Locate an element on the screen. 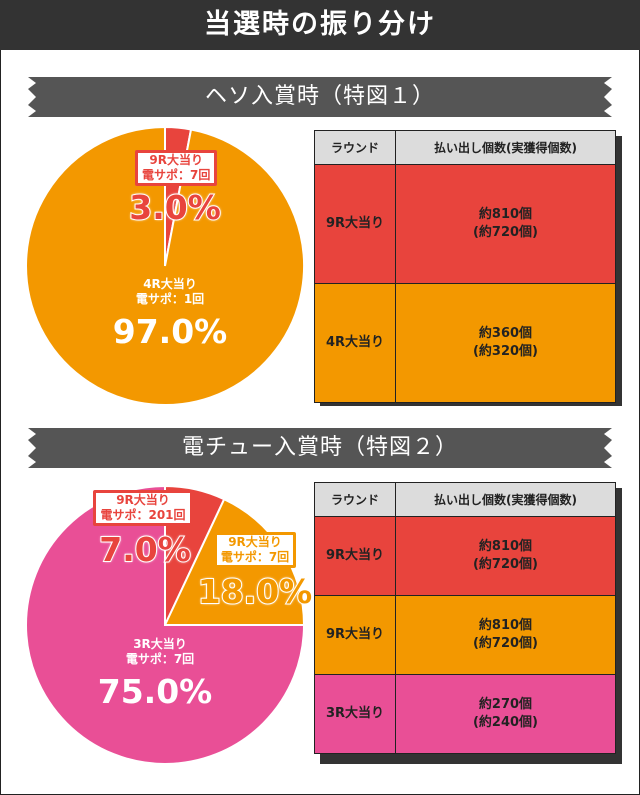 This screenshot has height=795, width=640. pie2-slice2-percent: 75.0% is located at coordinates (155, 691).